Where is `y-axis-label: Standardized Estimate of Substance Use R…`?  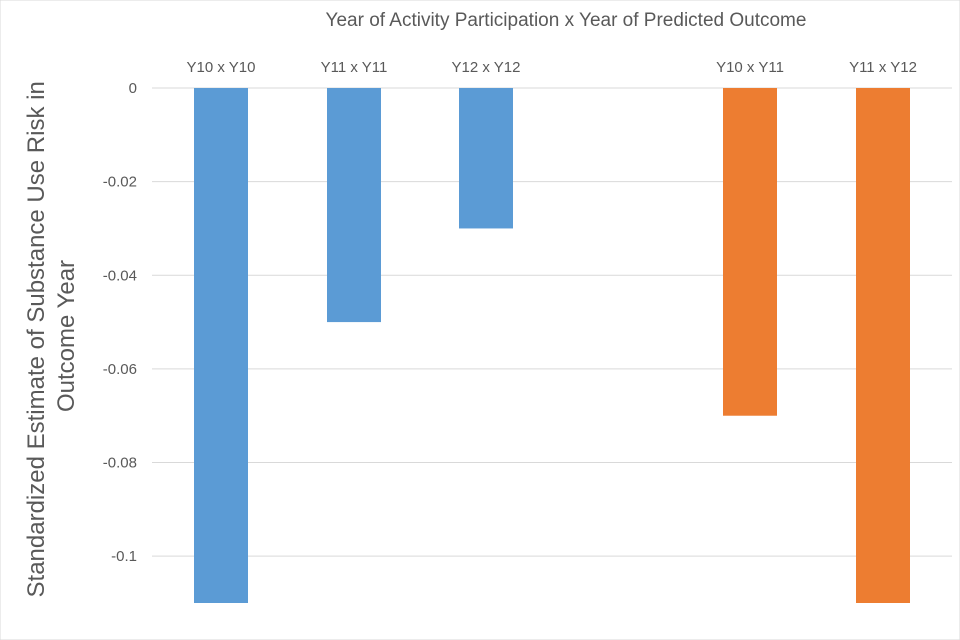 y-axis-label: Standardized Estimate of Substance Use R… is located at coordinates (51, 336).